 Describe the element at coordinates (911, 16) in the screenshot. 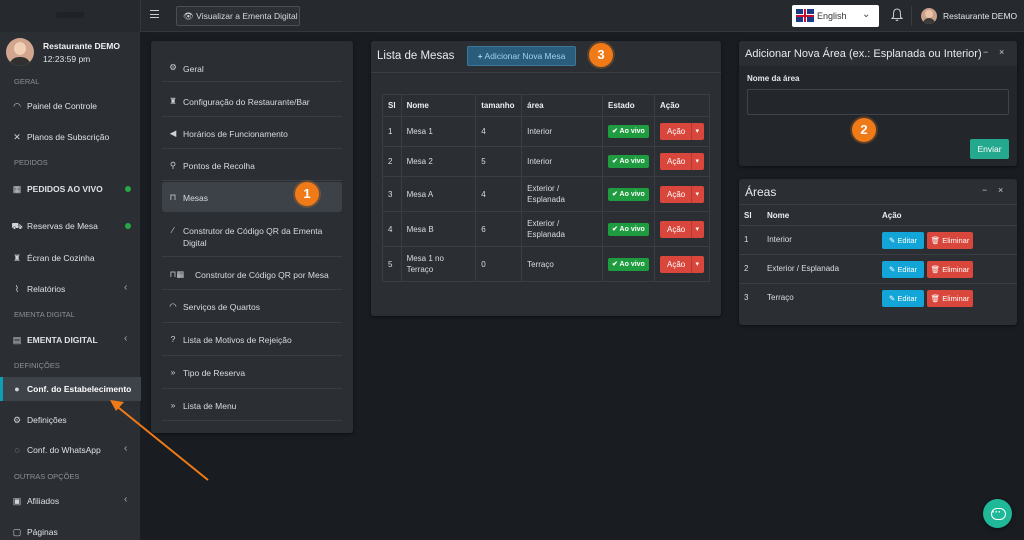

I see `divider` at that location.